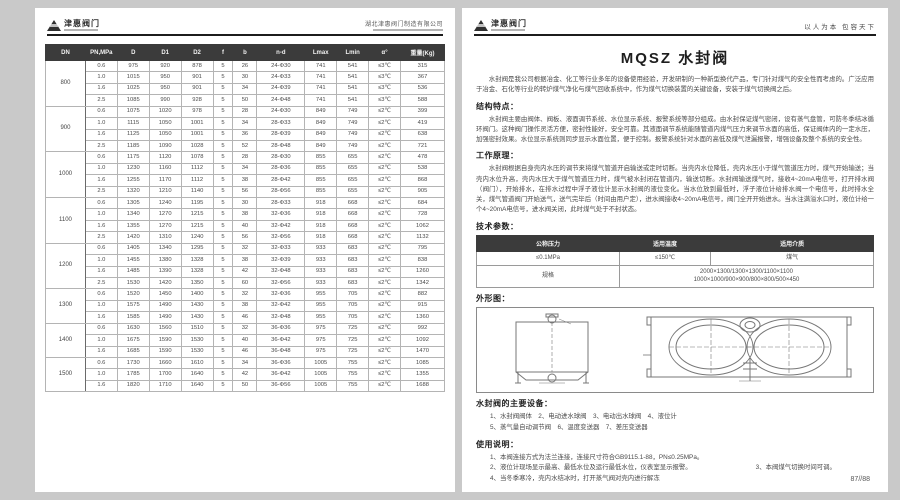 This screenshot has height=500, width=900. I want to click on spec-line: 2000×1300/1300×1300/1100×1100, so click(746, 272).